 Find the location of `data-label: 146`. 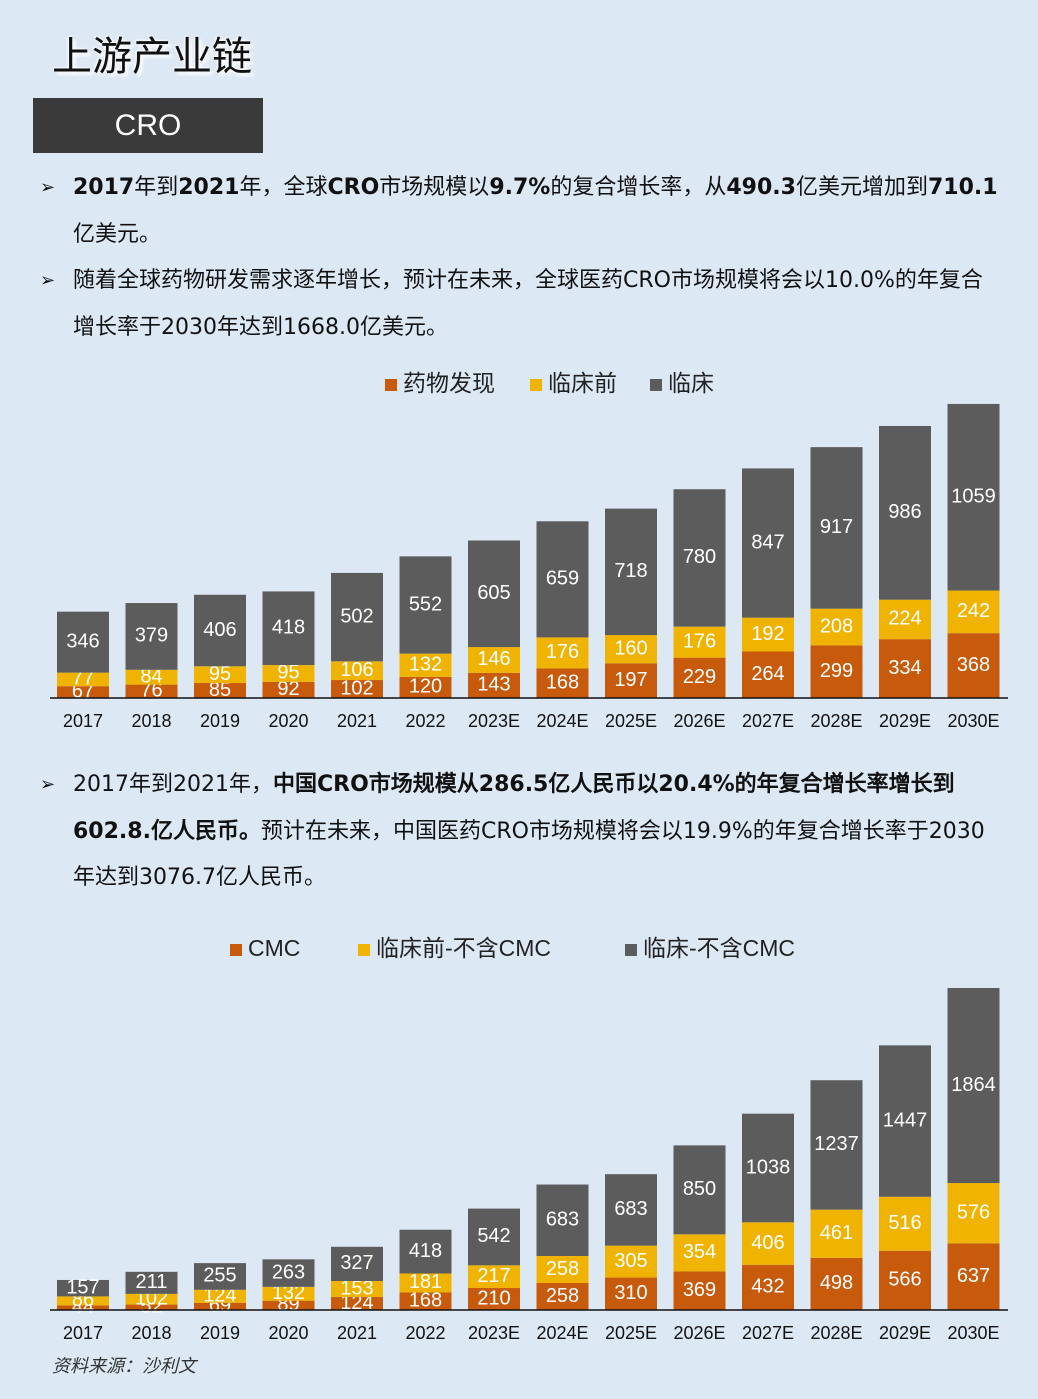

data-label: 146 is located at coordinates (493, 659).